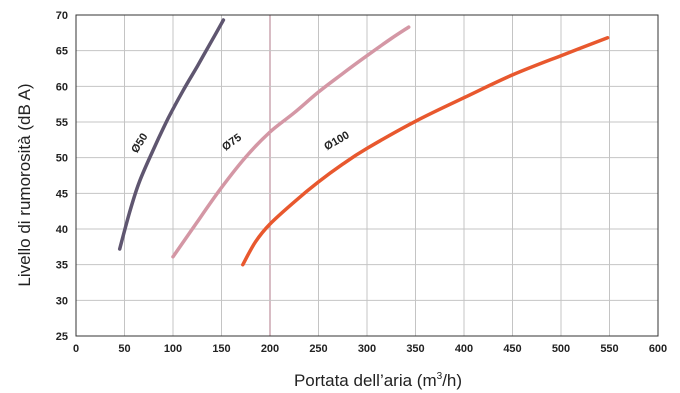 The width and height of the screenshot is (680, 393). I want to click on y-tick-label: 70, so click(62, 16).